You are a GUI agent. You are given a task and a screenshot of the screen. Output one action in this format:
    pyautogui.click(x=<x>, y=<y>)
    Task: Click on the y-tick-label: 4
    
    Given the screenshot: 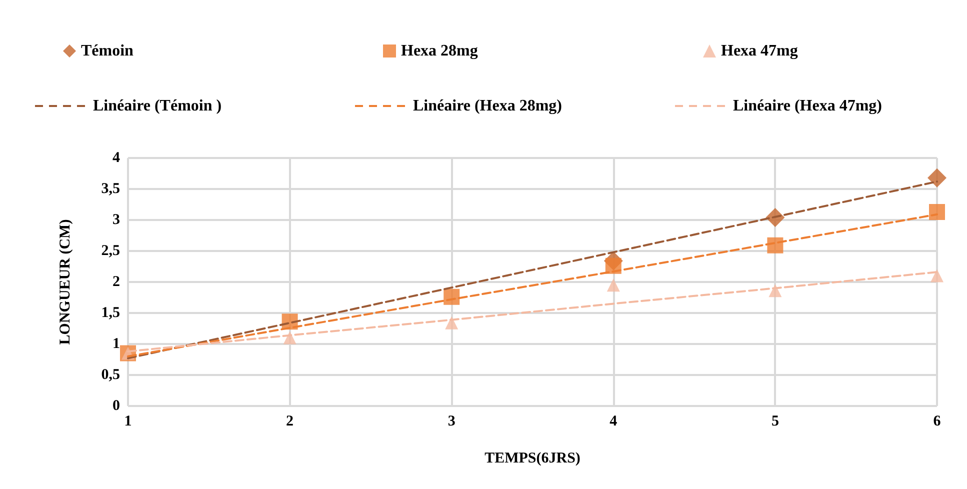 What is the action you would take?
    pyautogui.click(x=116, y=158)
    